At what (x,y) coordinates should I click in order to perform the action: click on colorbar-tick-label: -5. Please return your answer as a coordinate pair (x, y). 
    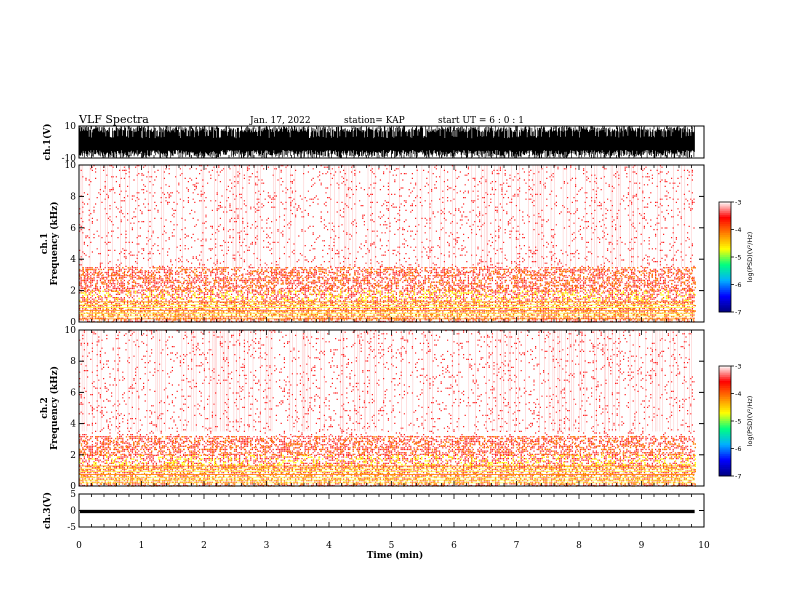
    Looking at the image, I should click on (738, 422).